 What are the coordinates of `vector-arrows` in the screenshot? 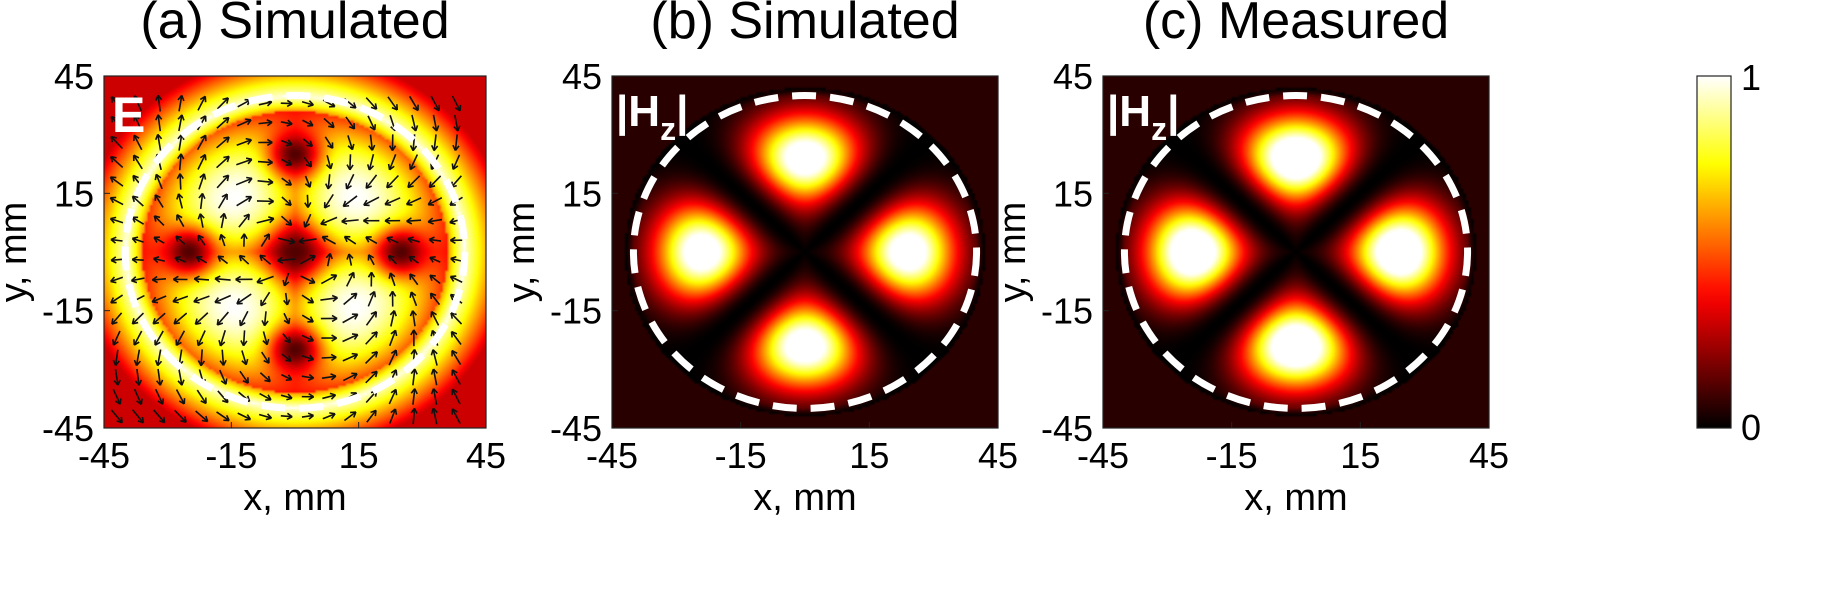 It's located at (286, 259).